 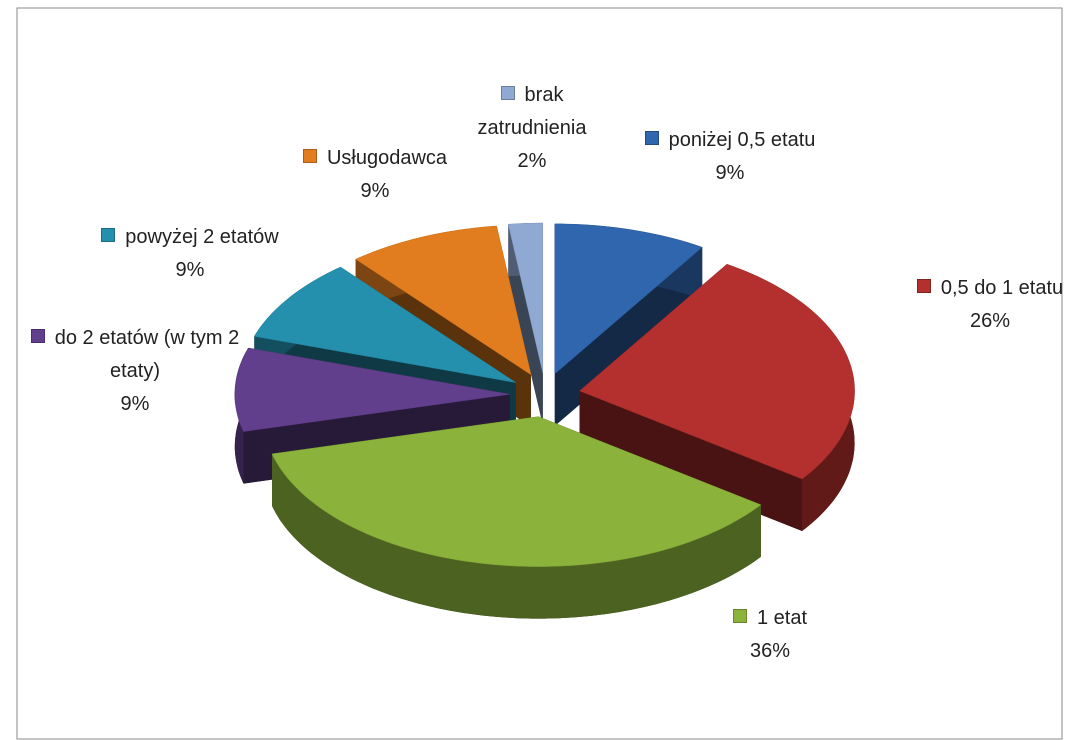 I want to click on value-label: 26%, so click(x=990, y=321).